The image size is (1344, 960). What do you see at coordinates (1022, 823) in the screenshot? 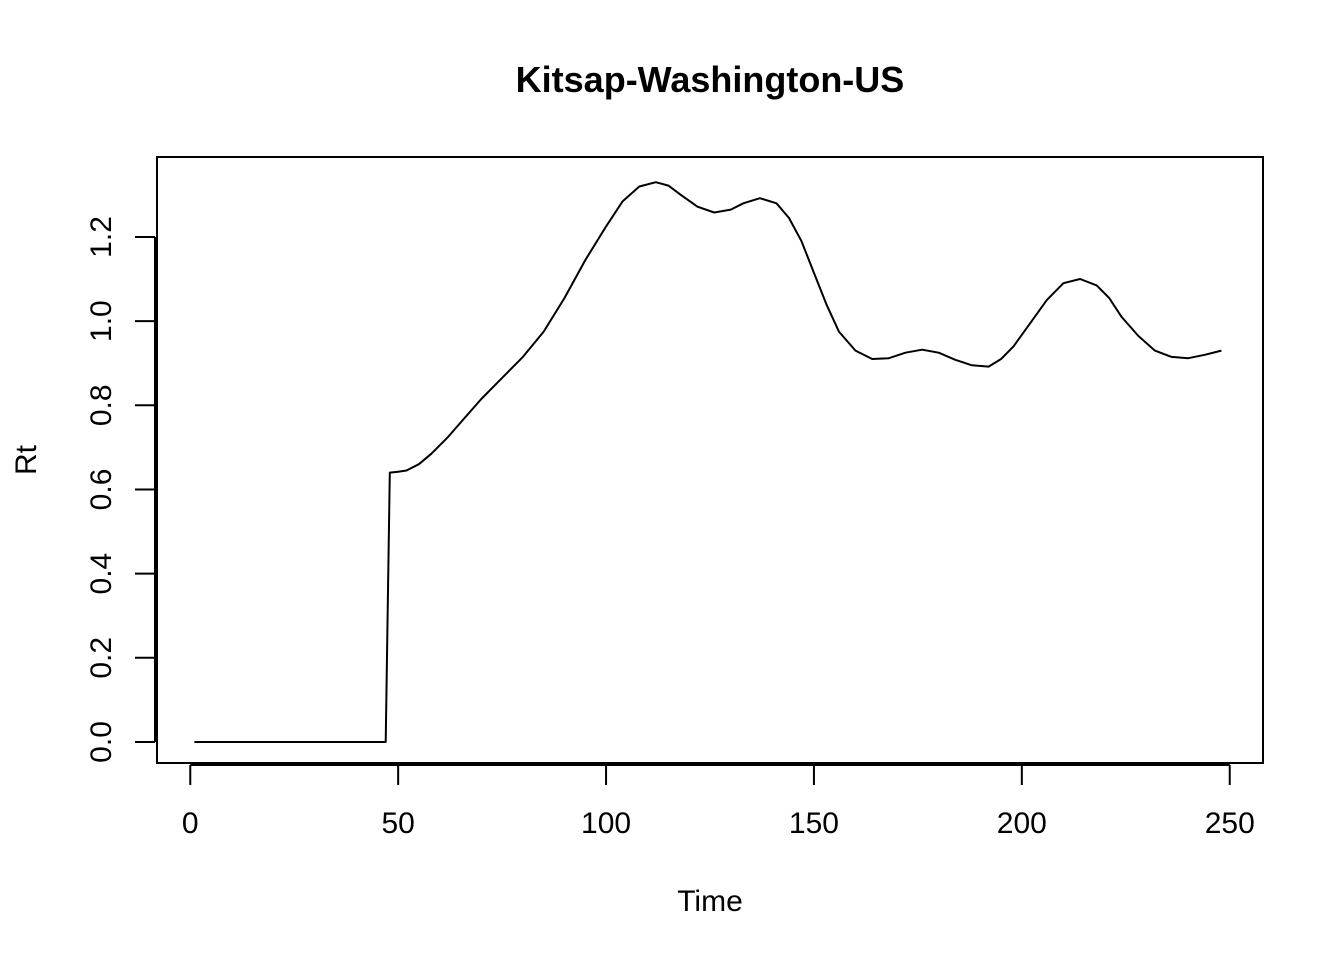
I see `x-tick-label: 200` at bounding box center [1022, 823].